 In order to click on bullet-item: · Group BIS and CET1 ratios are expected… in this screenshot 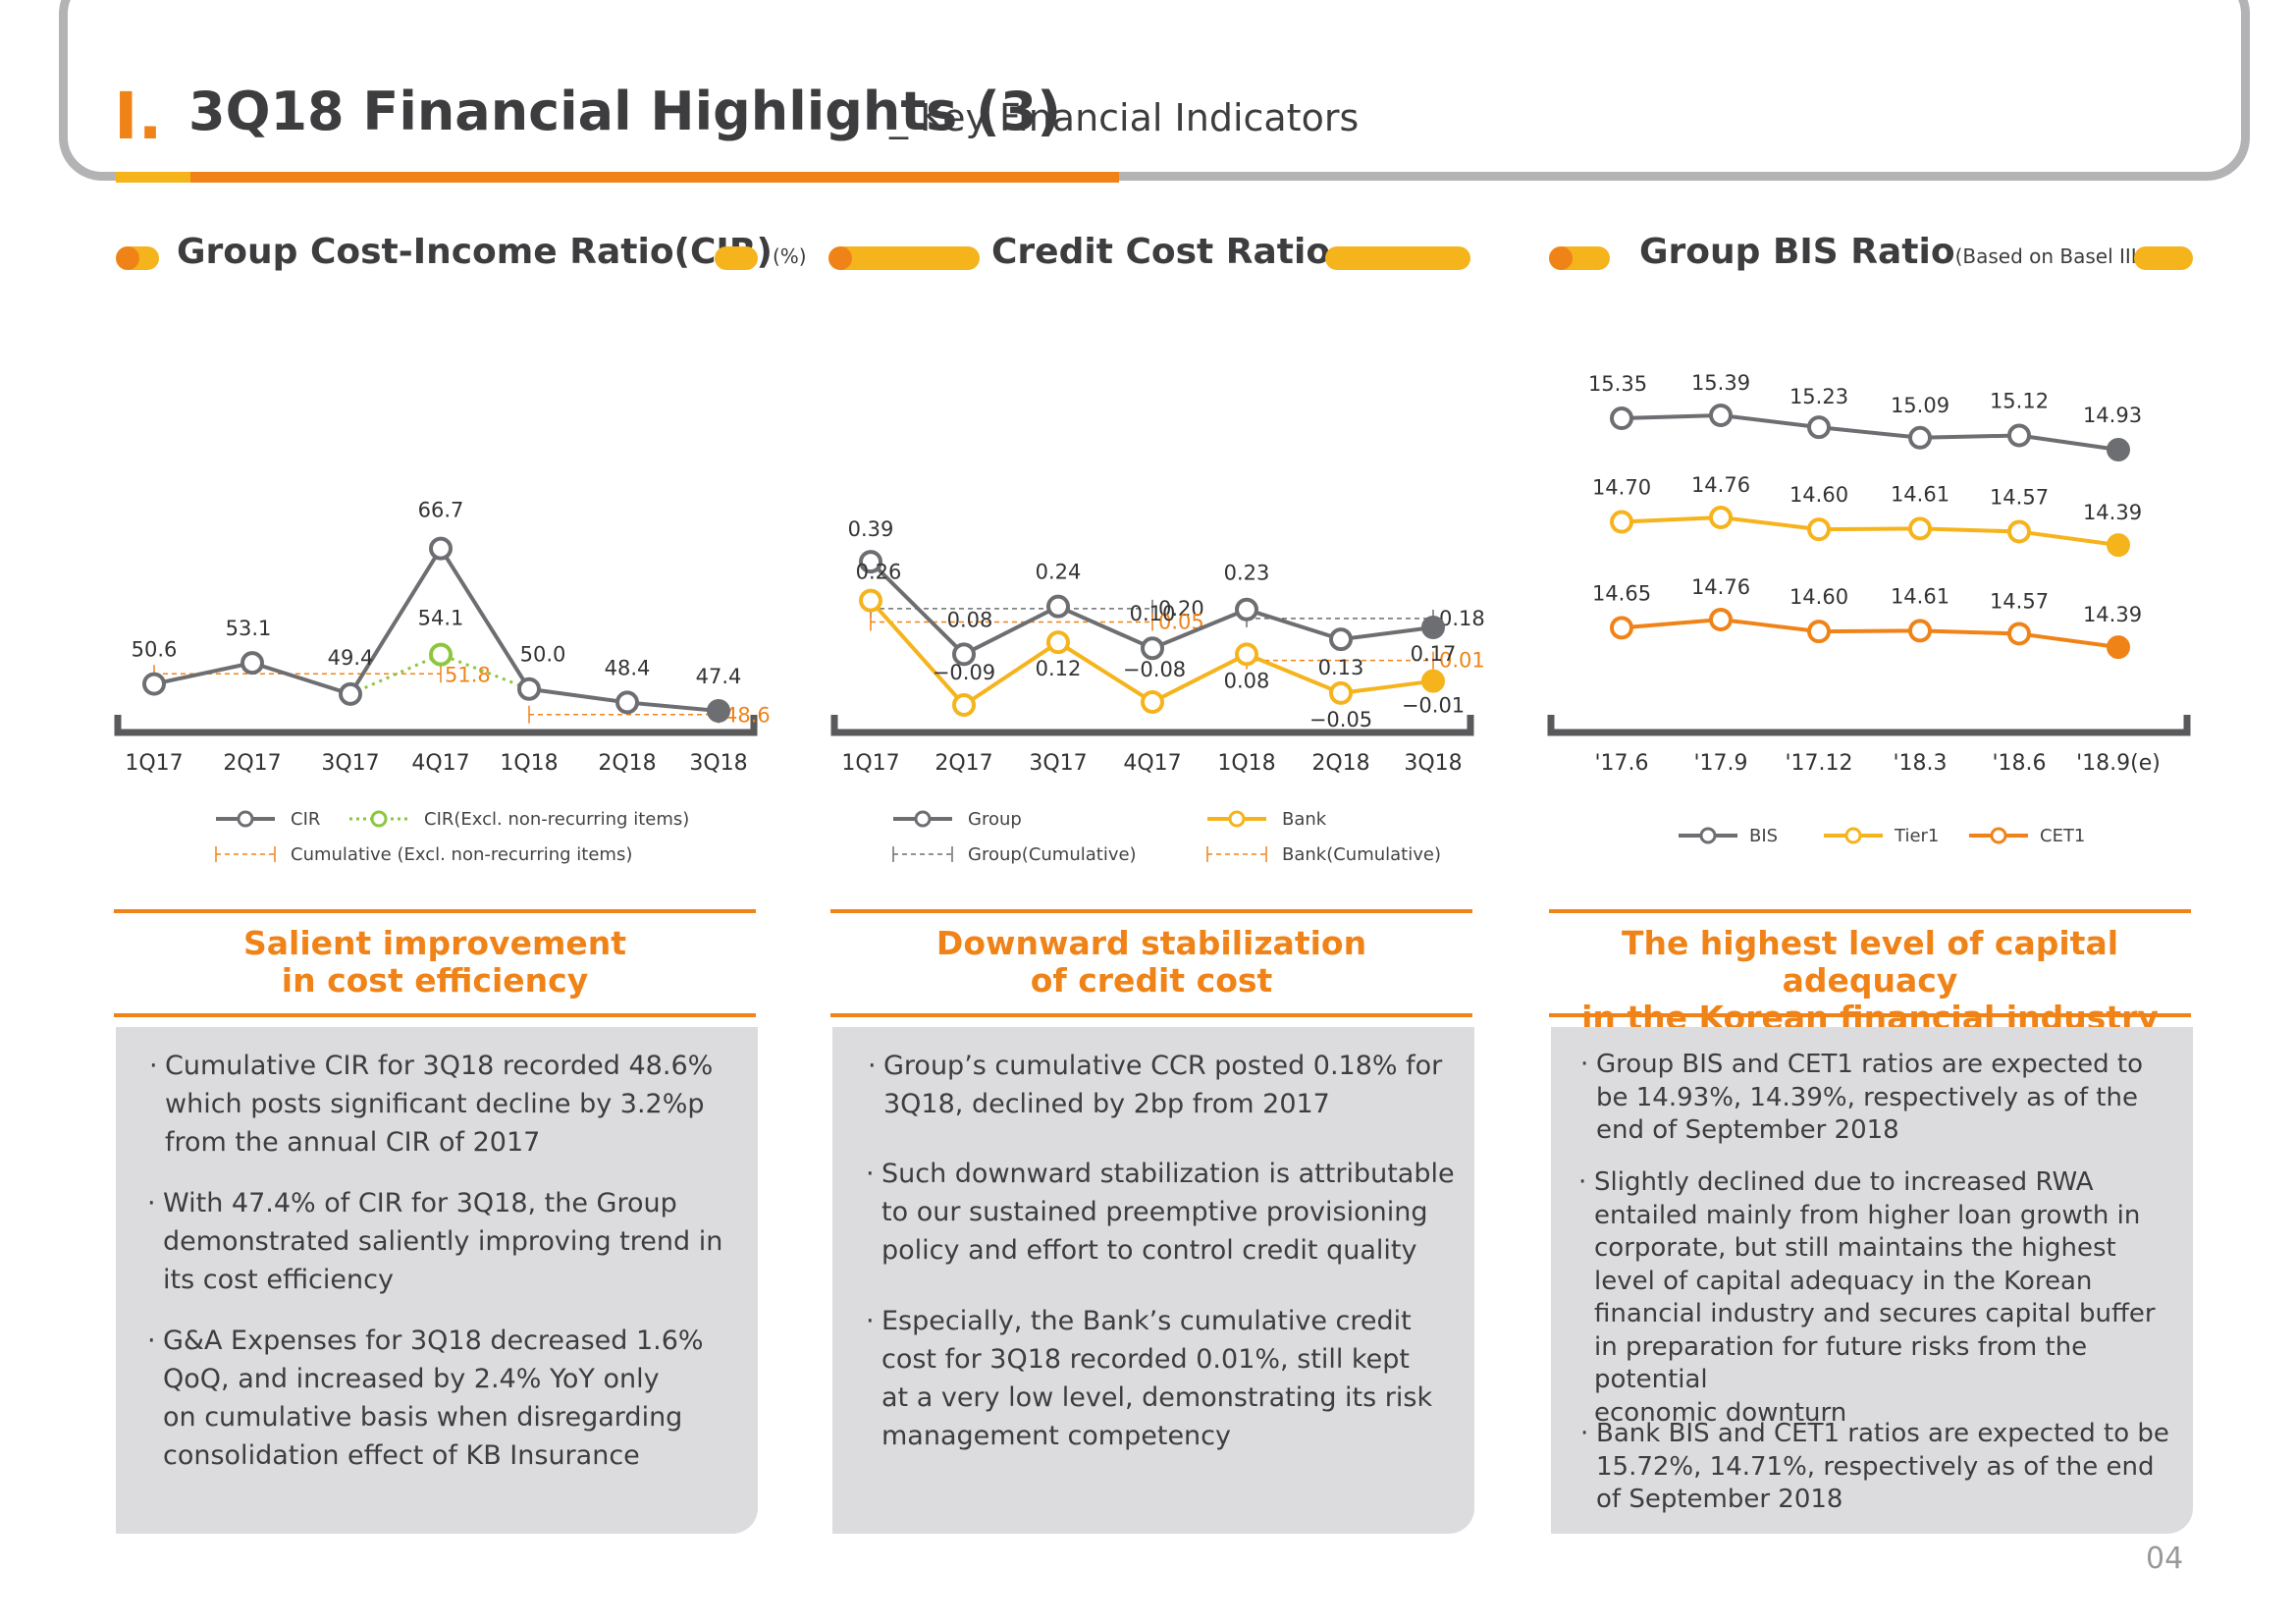, I will do `click(1862, 1097)`.